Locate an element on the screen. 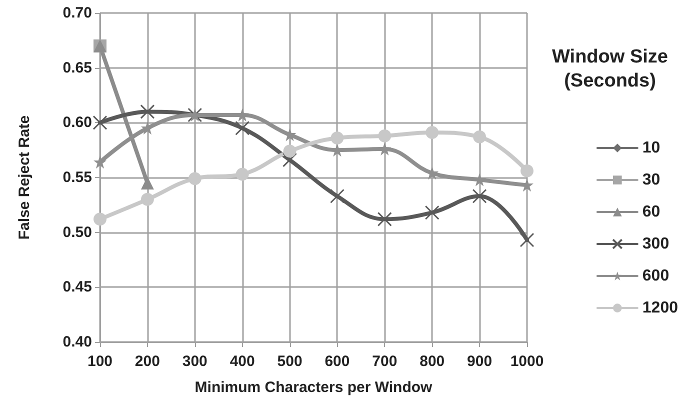 The width and height of the screenshot is (695, 412). x-tick-label: 100 is located at coordinates (100, 361).